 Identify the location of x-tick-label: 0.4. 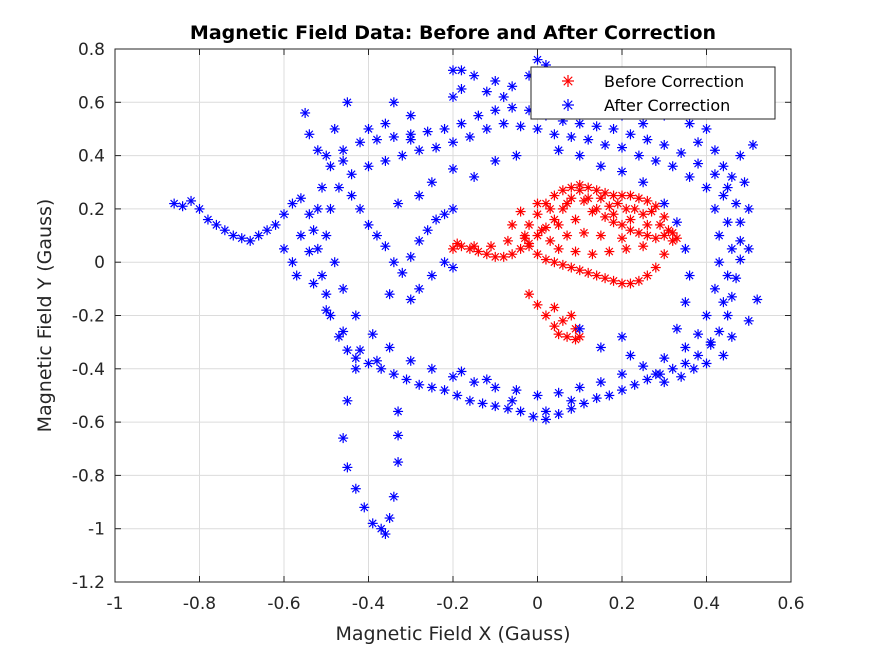
(706, 604).